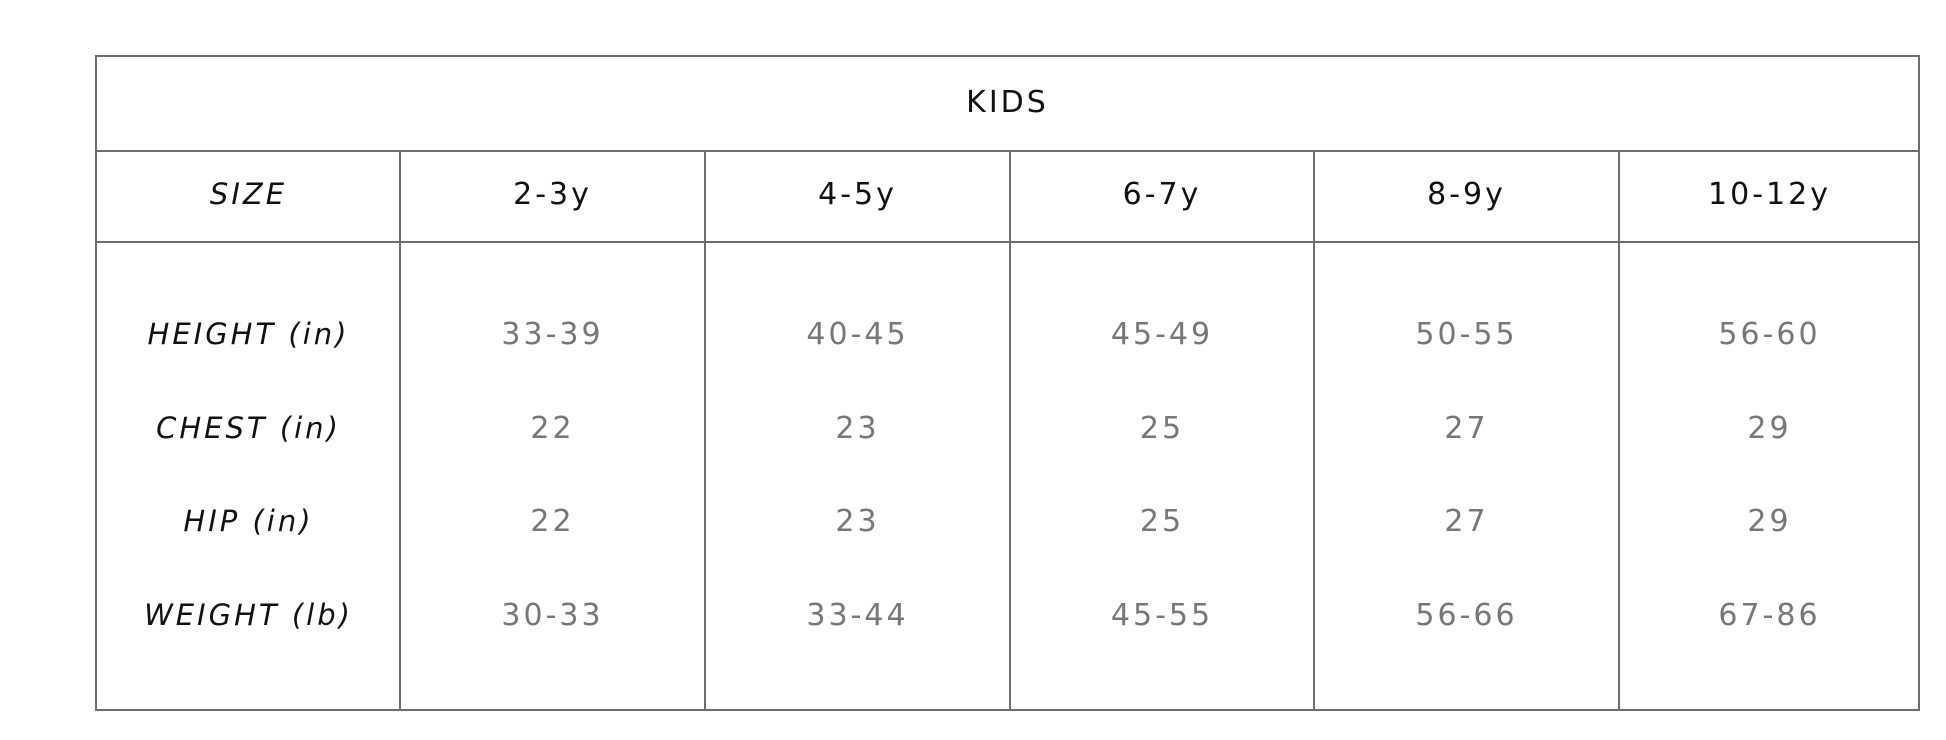 The image size is (1946, 740). Describe the element at coordinates (1162, 194) in the screenshot. I see `size-header-cell: 6-7y` at that location.